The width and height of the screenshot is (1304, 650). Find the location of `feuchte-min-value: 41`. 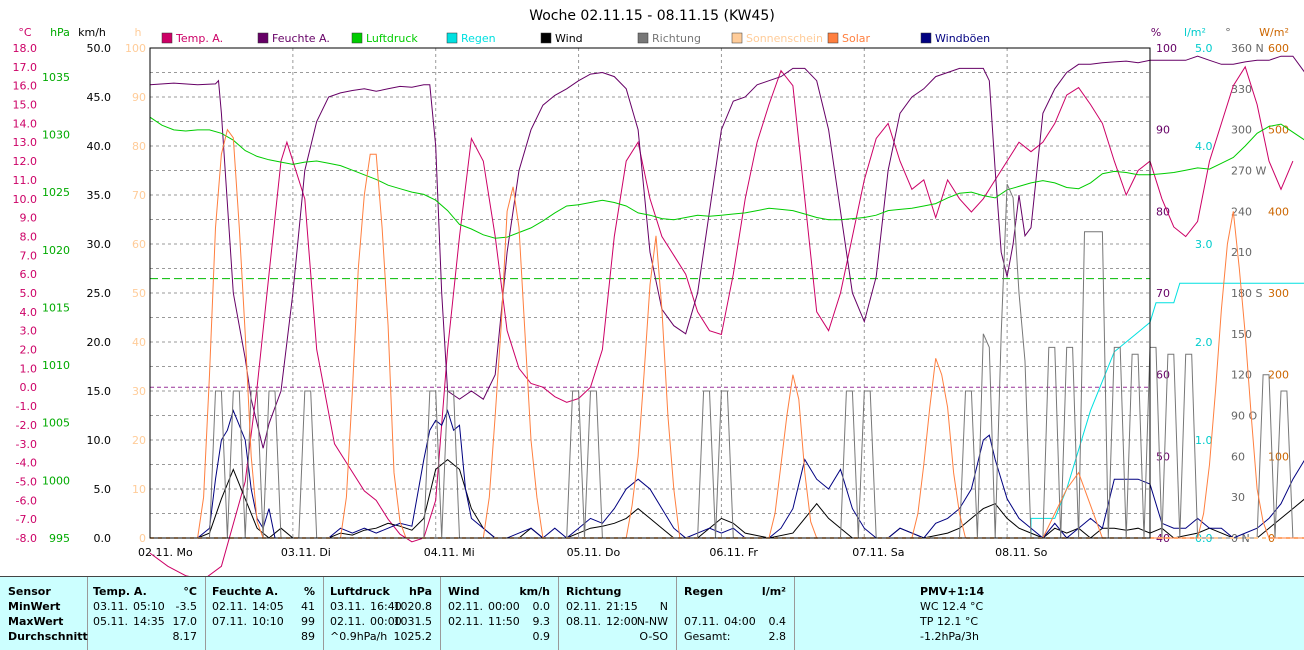

feuchte-min-value: 41 is located at coordinates (308, 606).